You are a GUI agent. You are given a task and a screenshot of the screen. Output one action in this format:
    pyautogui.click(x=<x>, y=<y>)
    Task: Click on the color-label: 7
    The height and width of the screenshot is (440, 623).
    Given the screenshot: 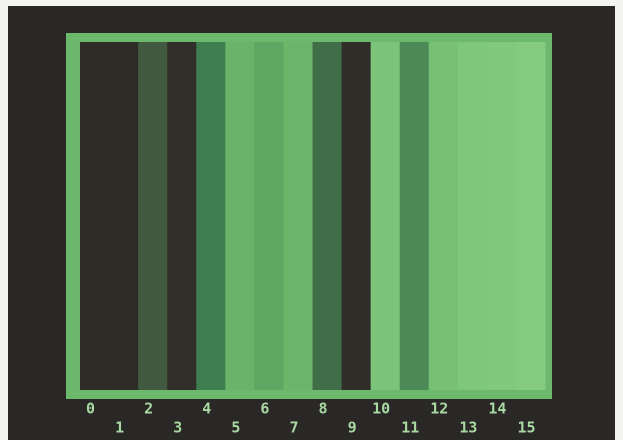 What is the action you would take?
    pyautogui.click(x=293, y=428)
    